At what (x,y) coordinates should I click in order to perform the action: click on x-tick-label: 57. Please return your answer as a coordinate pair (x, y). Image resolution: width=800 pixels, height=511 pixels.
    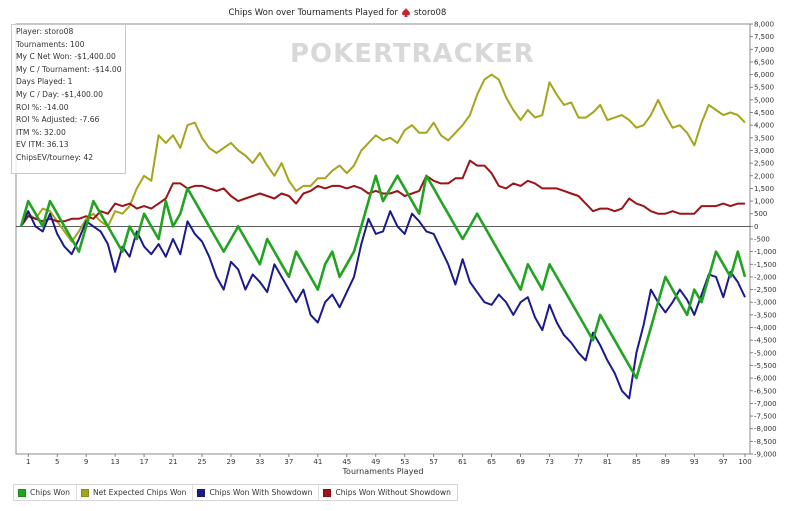
    Looking at the image, I should click on (433, 462).